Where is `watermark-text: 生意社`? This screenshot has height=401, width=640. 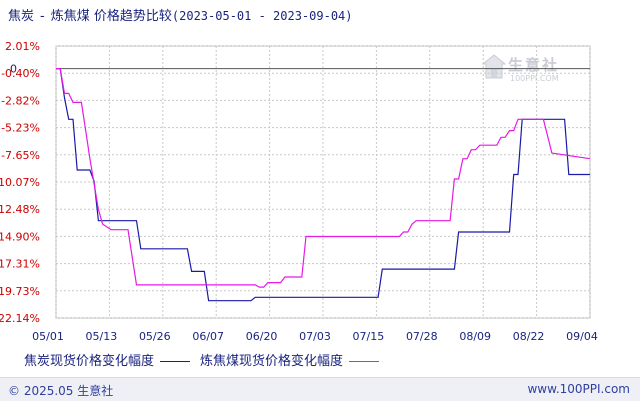 watermark-text: 生意社 is located at coordinates (534, 65).